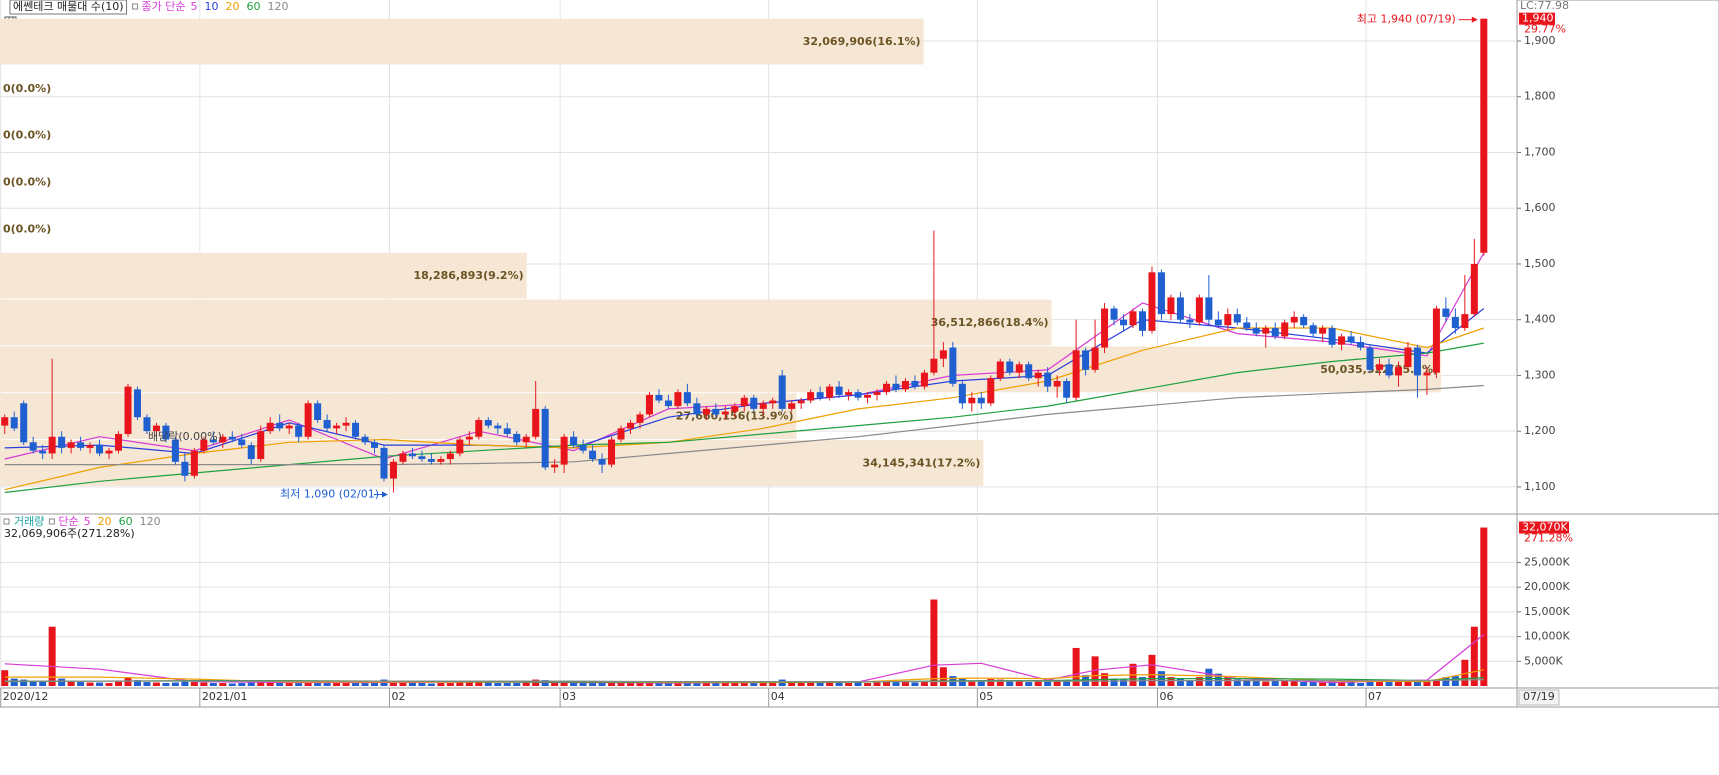 The width and height of the screenshot is (1719, 775). What do you see at coordinates (1539, 697) in the screenshot?
I see `x-end-box` at bounding box center [1539, 697].